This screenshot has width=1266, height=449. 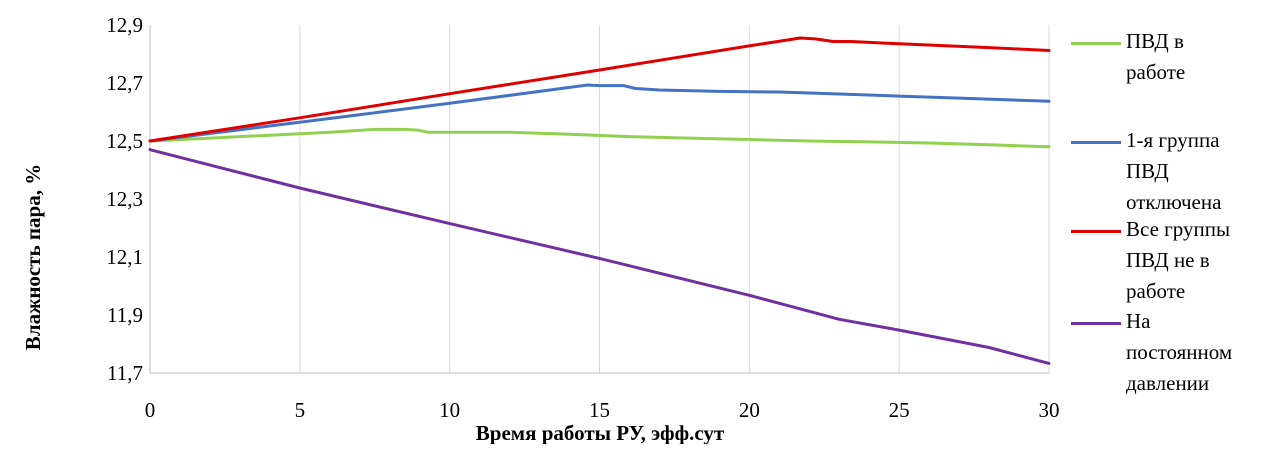 What do you see at coordinates (300, 410) in the screenshot?
I see `x-tick-label: 5` at bounding box center [300, 410].